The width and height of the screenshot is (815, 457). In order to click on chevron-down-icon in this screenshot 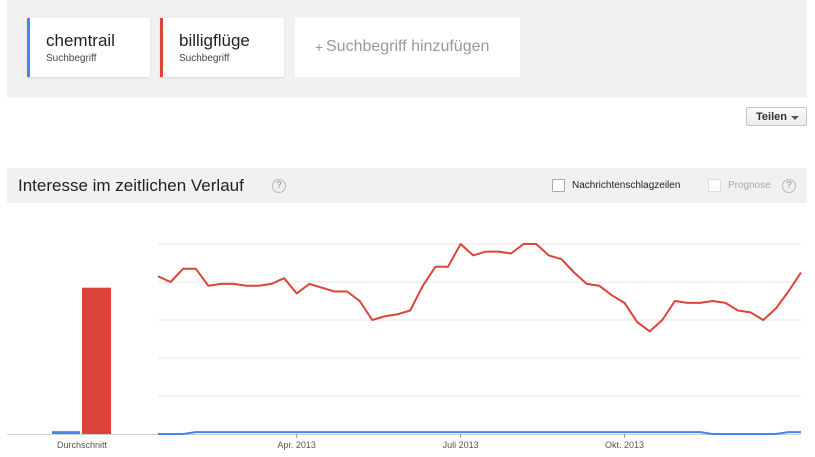, I will do `click(795, 118)`.